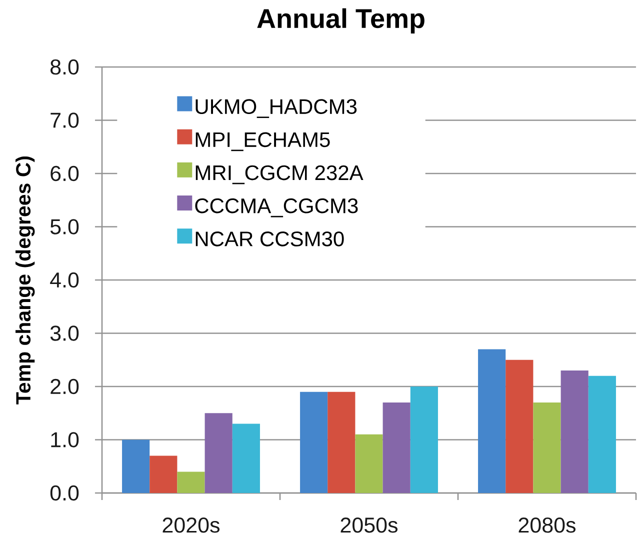 The image size is (639, 544). I want to click on y-tick-label: 3.0, so click(64, 333).